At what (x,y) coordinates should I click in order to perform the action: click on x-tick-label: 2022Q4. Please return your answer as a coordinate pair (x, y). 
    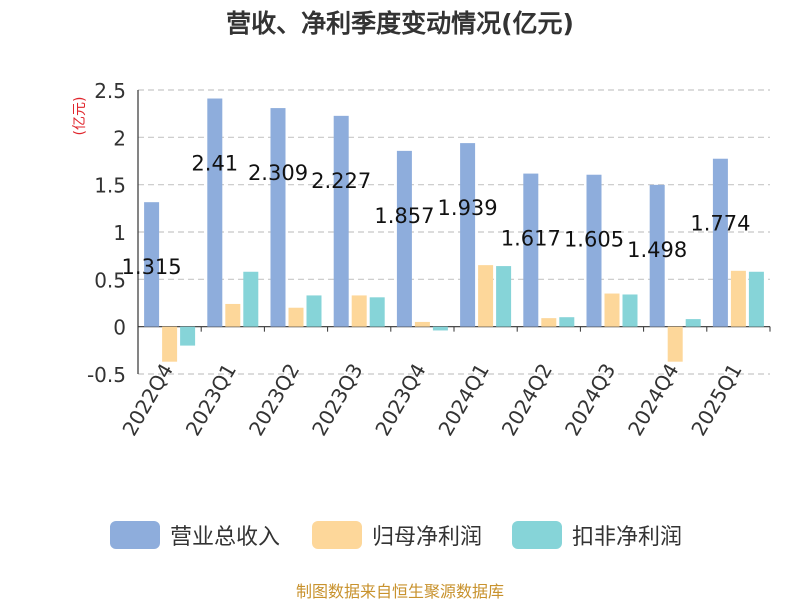
    Looking at the image, I should click on (147, 399).